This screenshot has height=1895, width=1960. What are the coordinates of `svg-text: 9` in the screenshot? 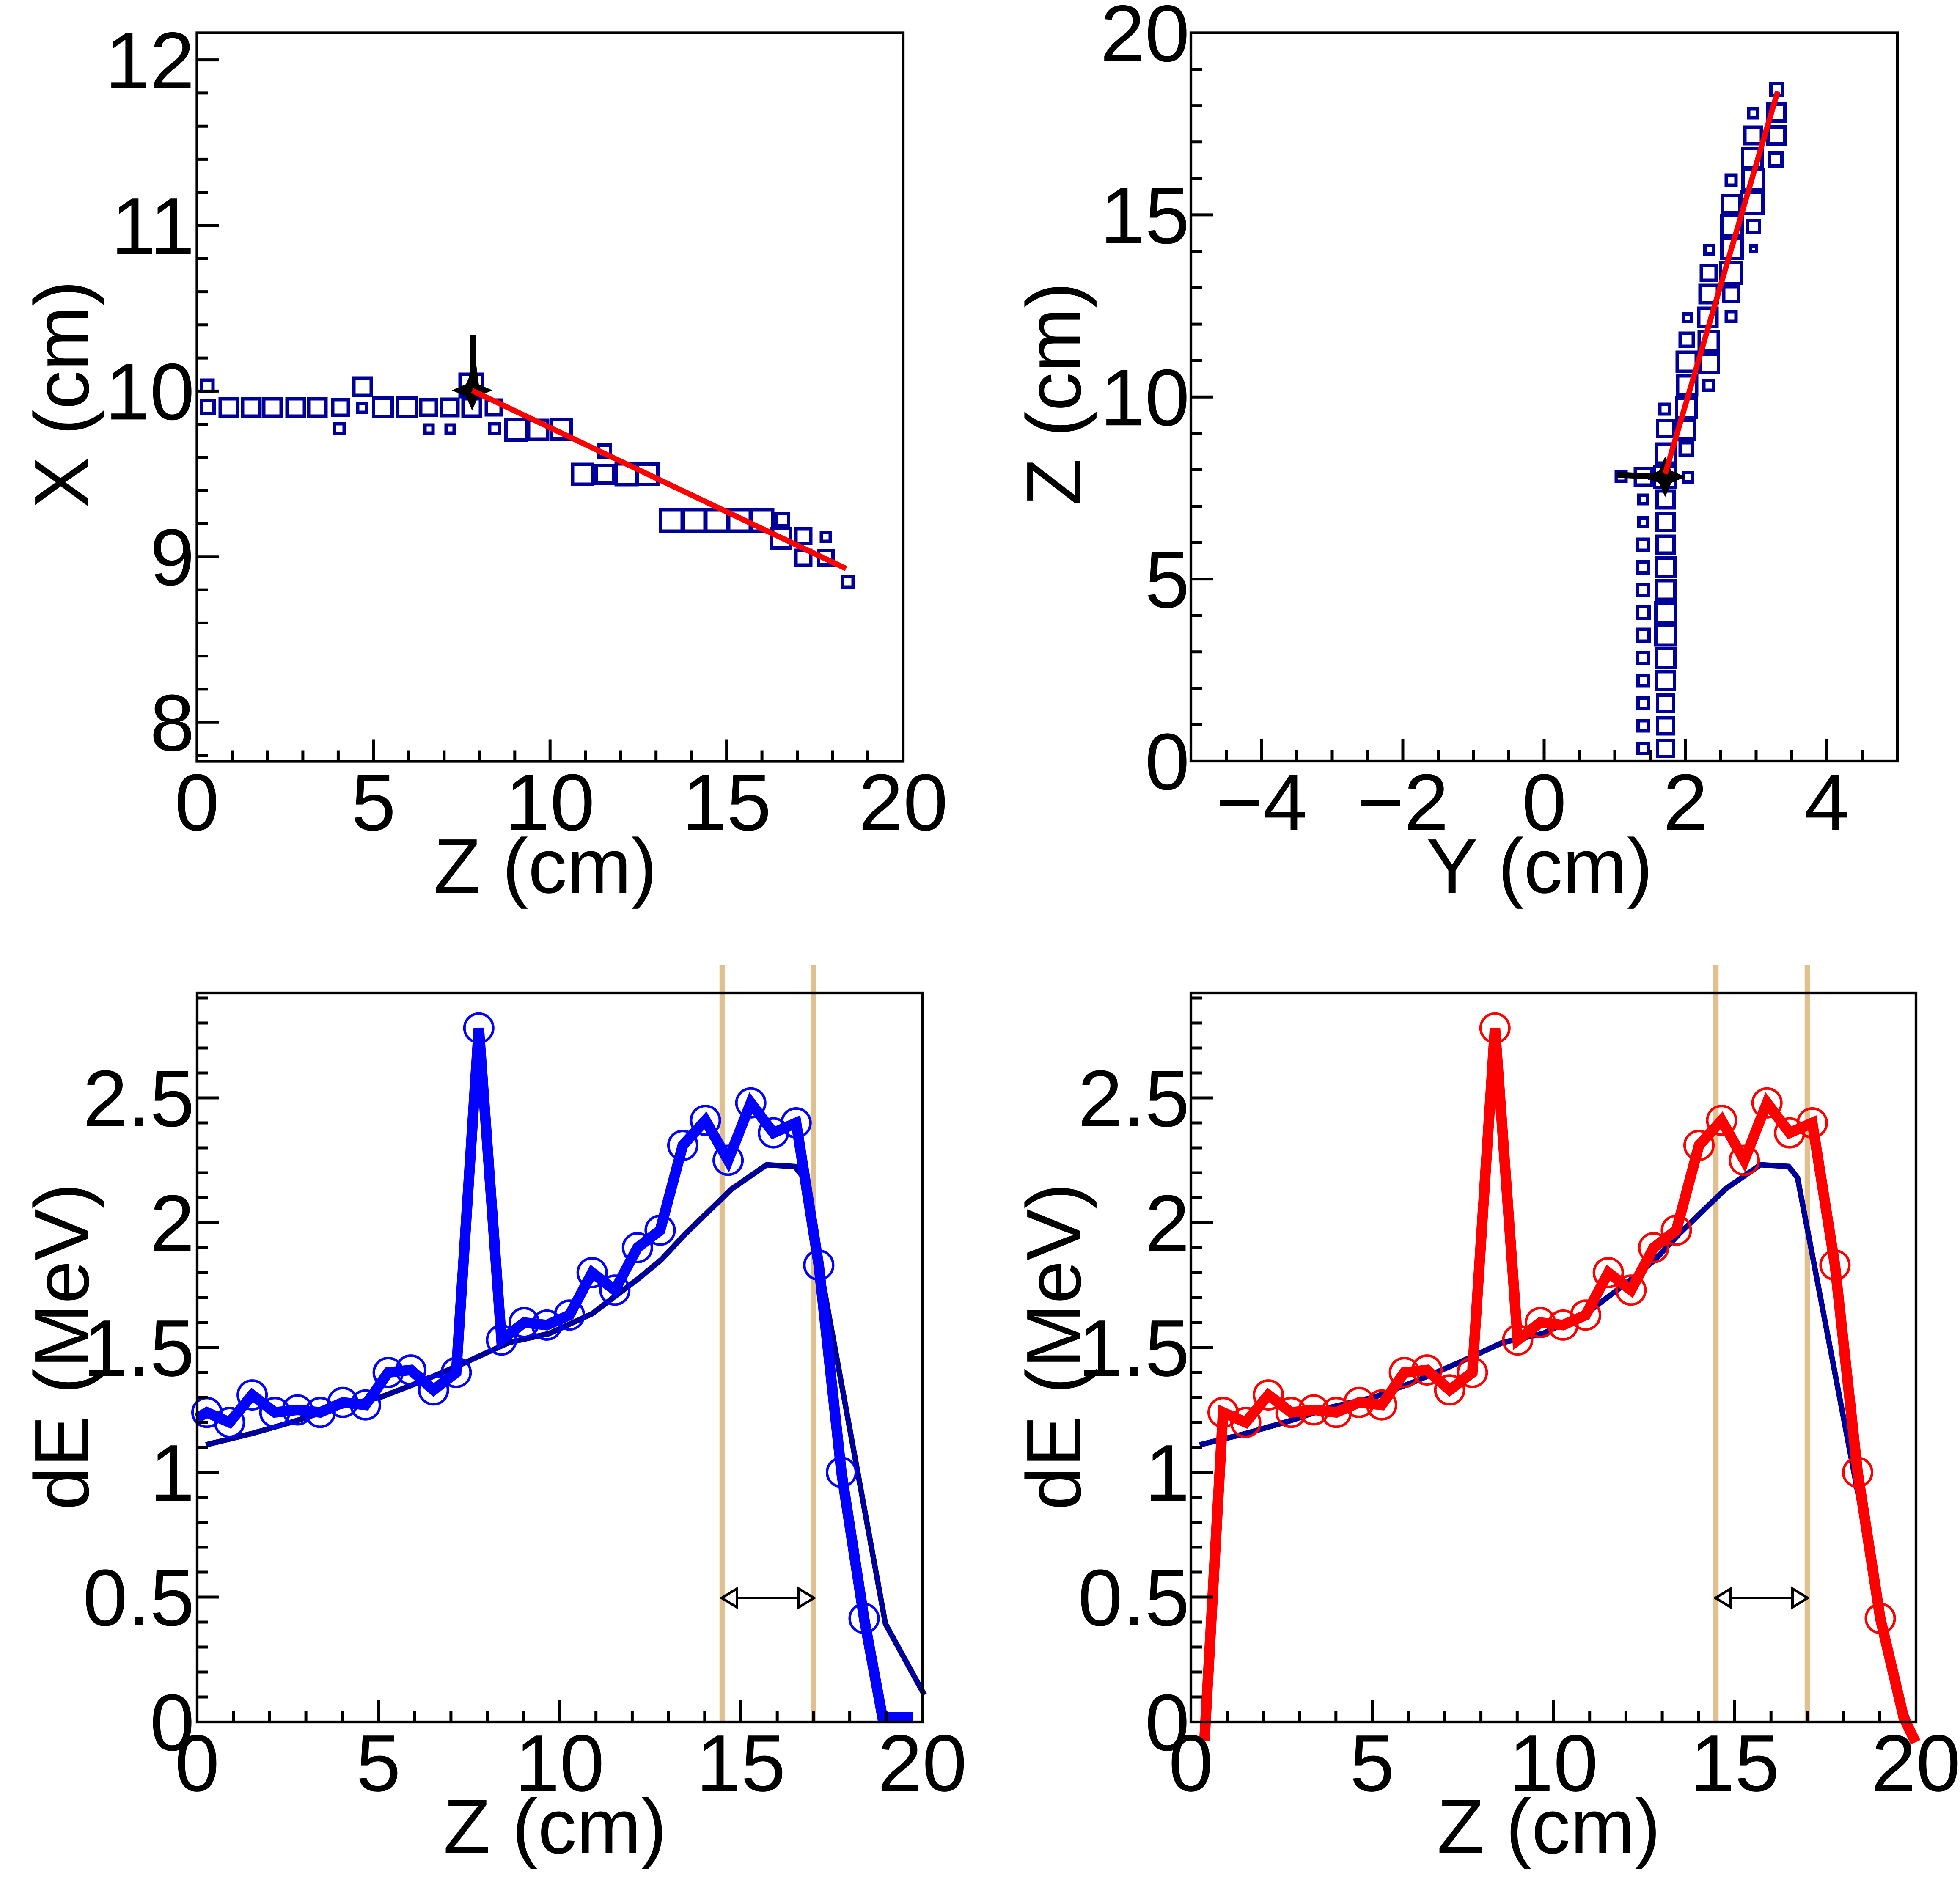 It's located at (172, 557).